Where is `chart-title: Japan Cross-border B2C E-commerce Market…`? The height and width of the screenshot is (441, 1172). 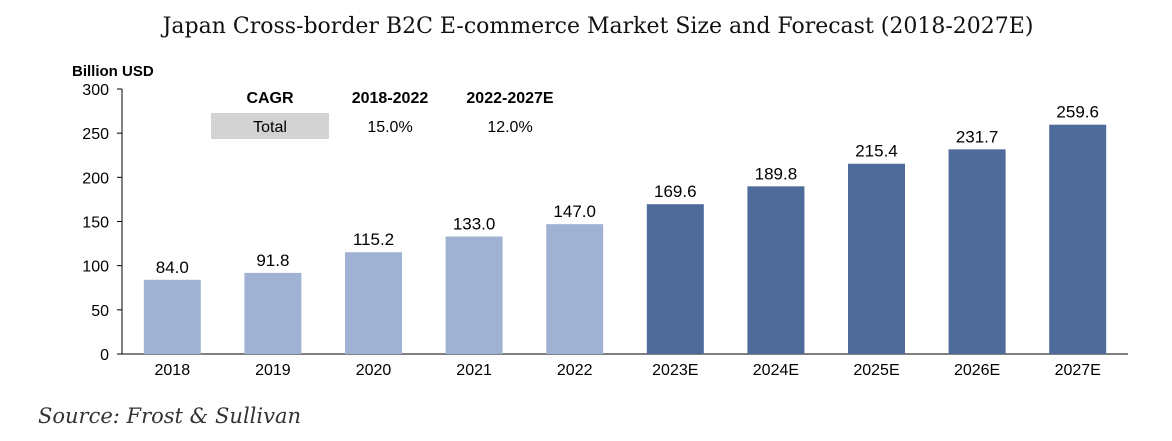 chart-title: Japan Cross-border B2C E-commerce Market… is located at coordinates (597, 26).